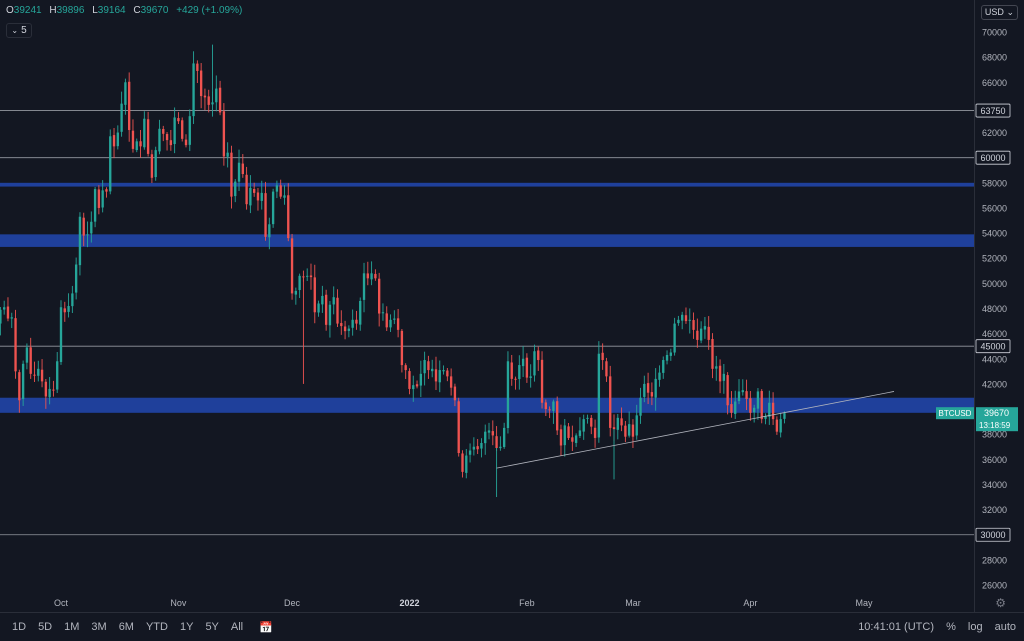 The width and height of the screenshot is (1024, 641). Describe the element at coordinates (951, 627) in the screenshot. I see `percent-scale-toggle: %` at that location.